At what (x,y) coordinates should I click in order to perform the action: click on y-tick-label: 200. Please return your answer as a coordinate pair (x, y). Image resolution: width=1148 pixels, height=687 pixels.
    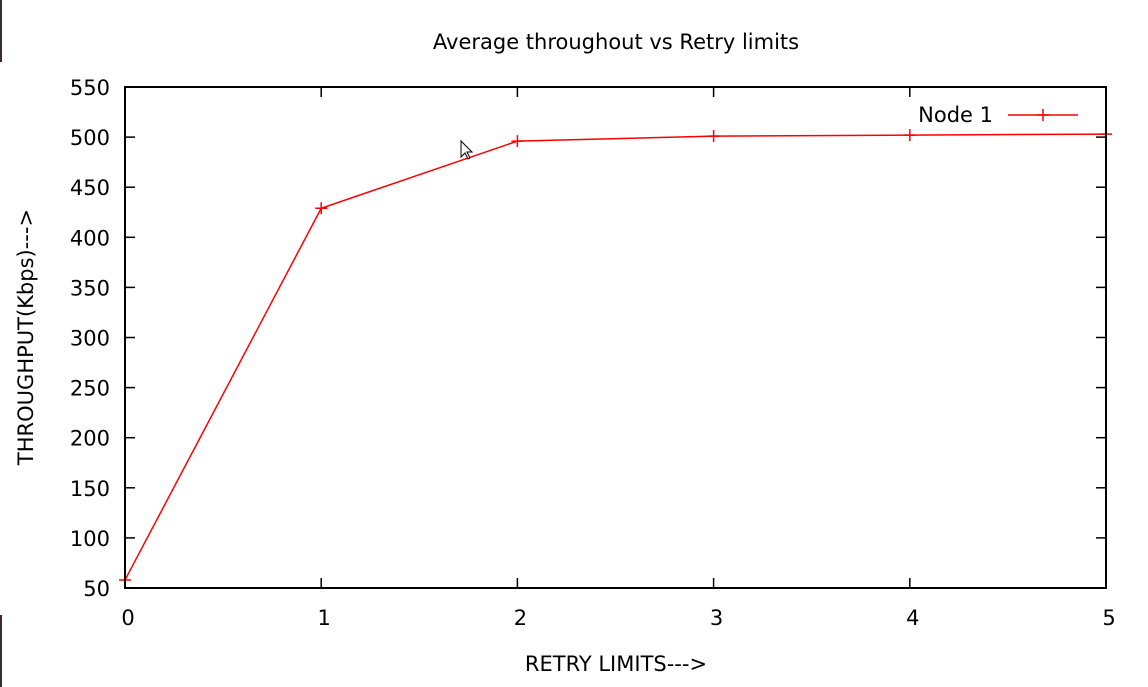
    Looking at the image, I should click on (90, 439).